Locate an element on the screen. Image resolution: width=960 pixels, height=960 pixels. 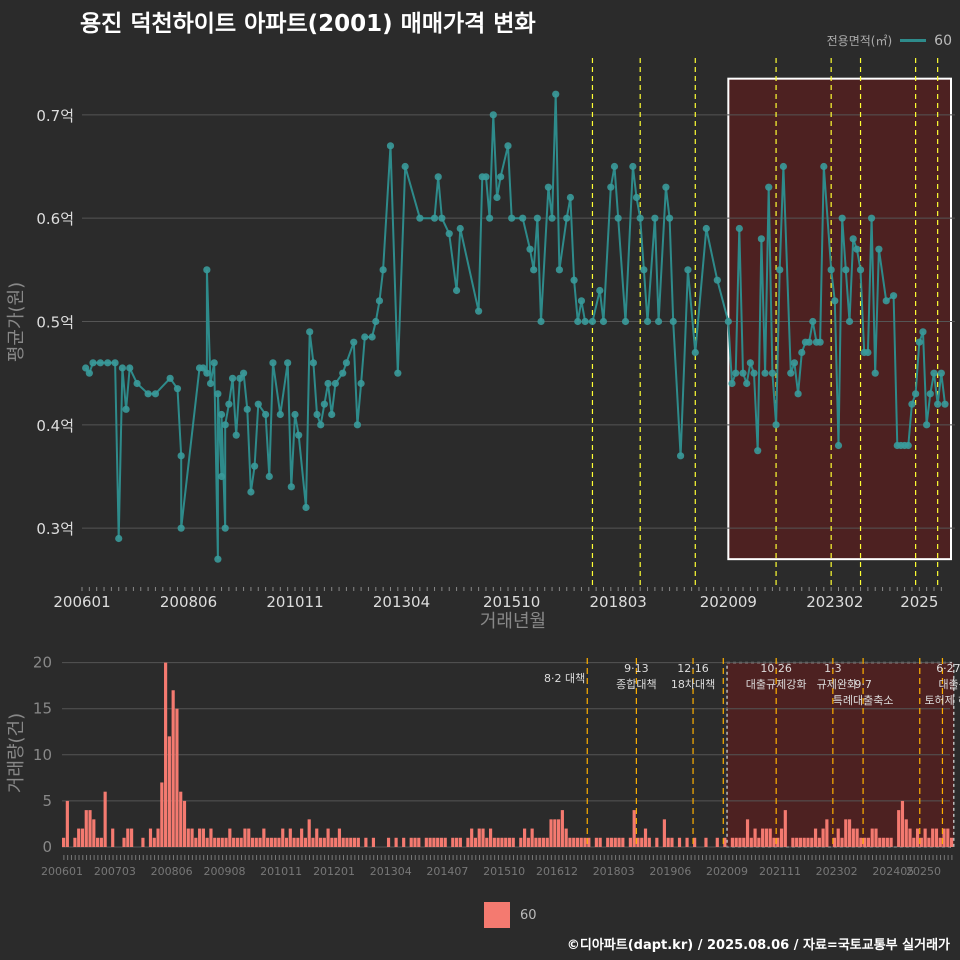
x-tick-label: 201304 is located at coordinates (401, 602).